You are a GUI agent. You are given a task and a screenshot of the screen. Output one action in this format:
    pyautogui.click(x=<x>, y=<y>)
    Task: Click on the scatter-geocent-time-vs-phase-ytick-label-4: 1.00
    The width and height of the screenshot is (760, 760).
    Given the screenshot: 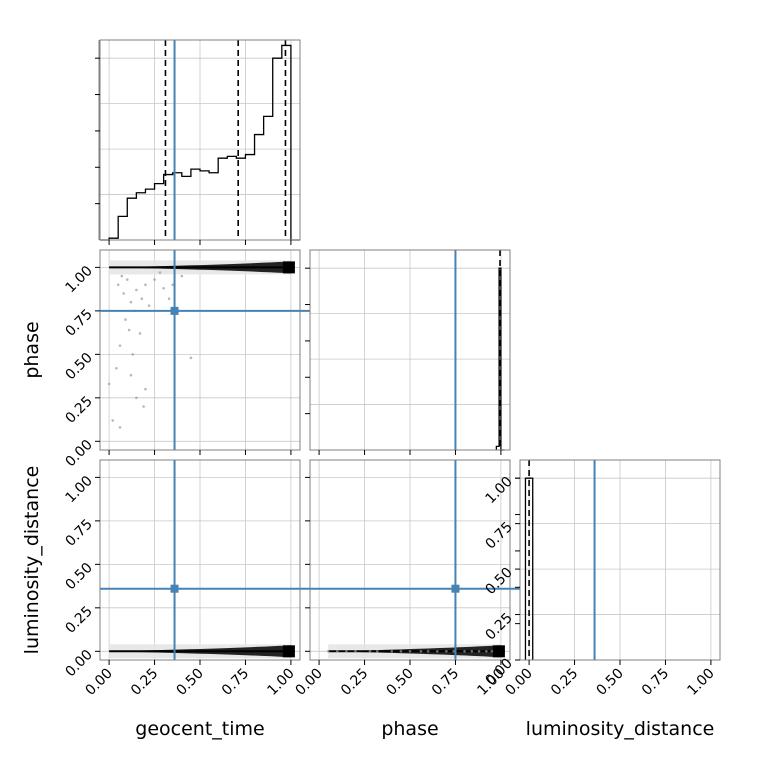 What is the action you would take?
    pyautogui.click(x=78, y=279)
    